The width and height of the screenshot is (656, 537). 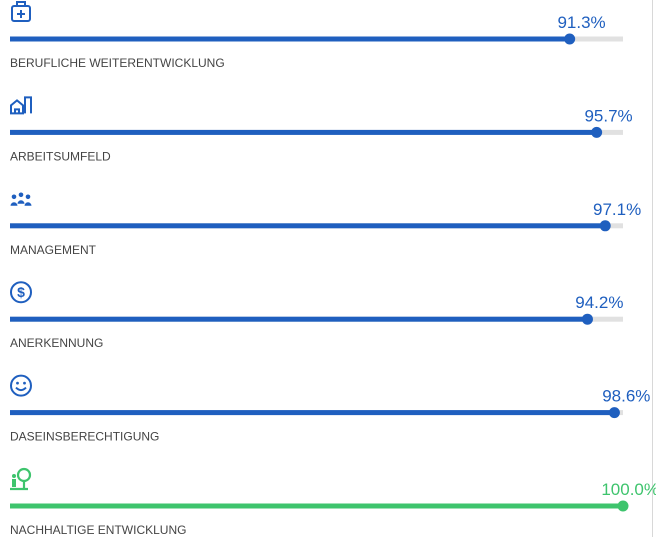 I want to click on icon: $, so click(x=21, y=292).